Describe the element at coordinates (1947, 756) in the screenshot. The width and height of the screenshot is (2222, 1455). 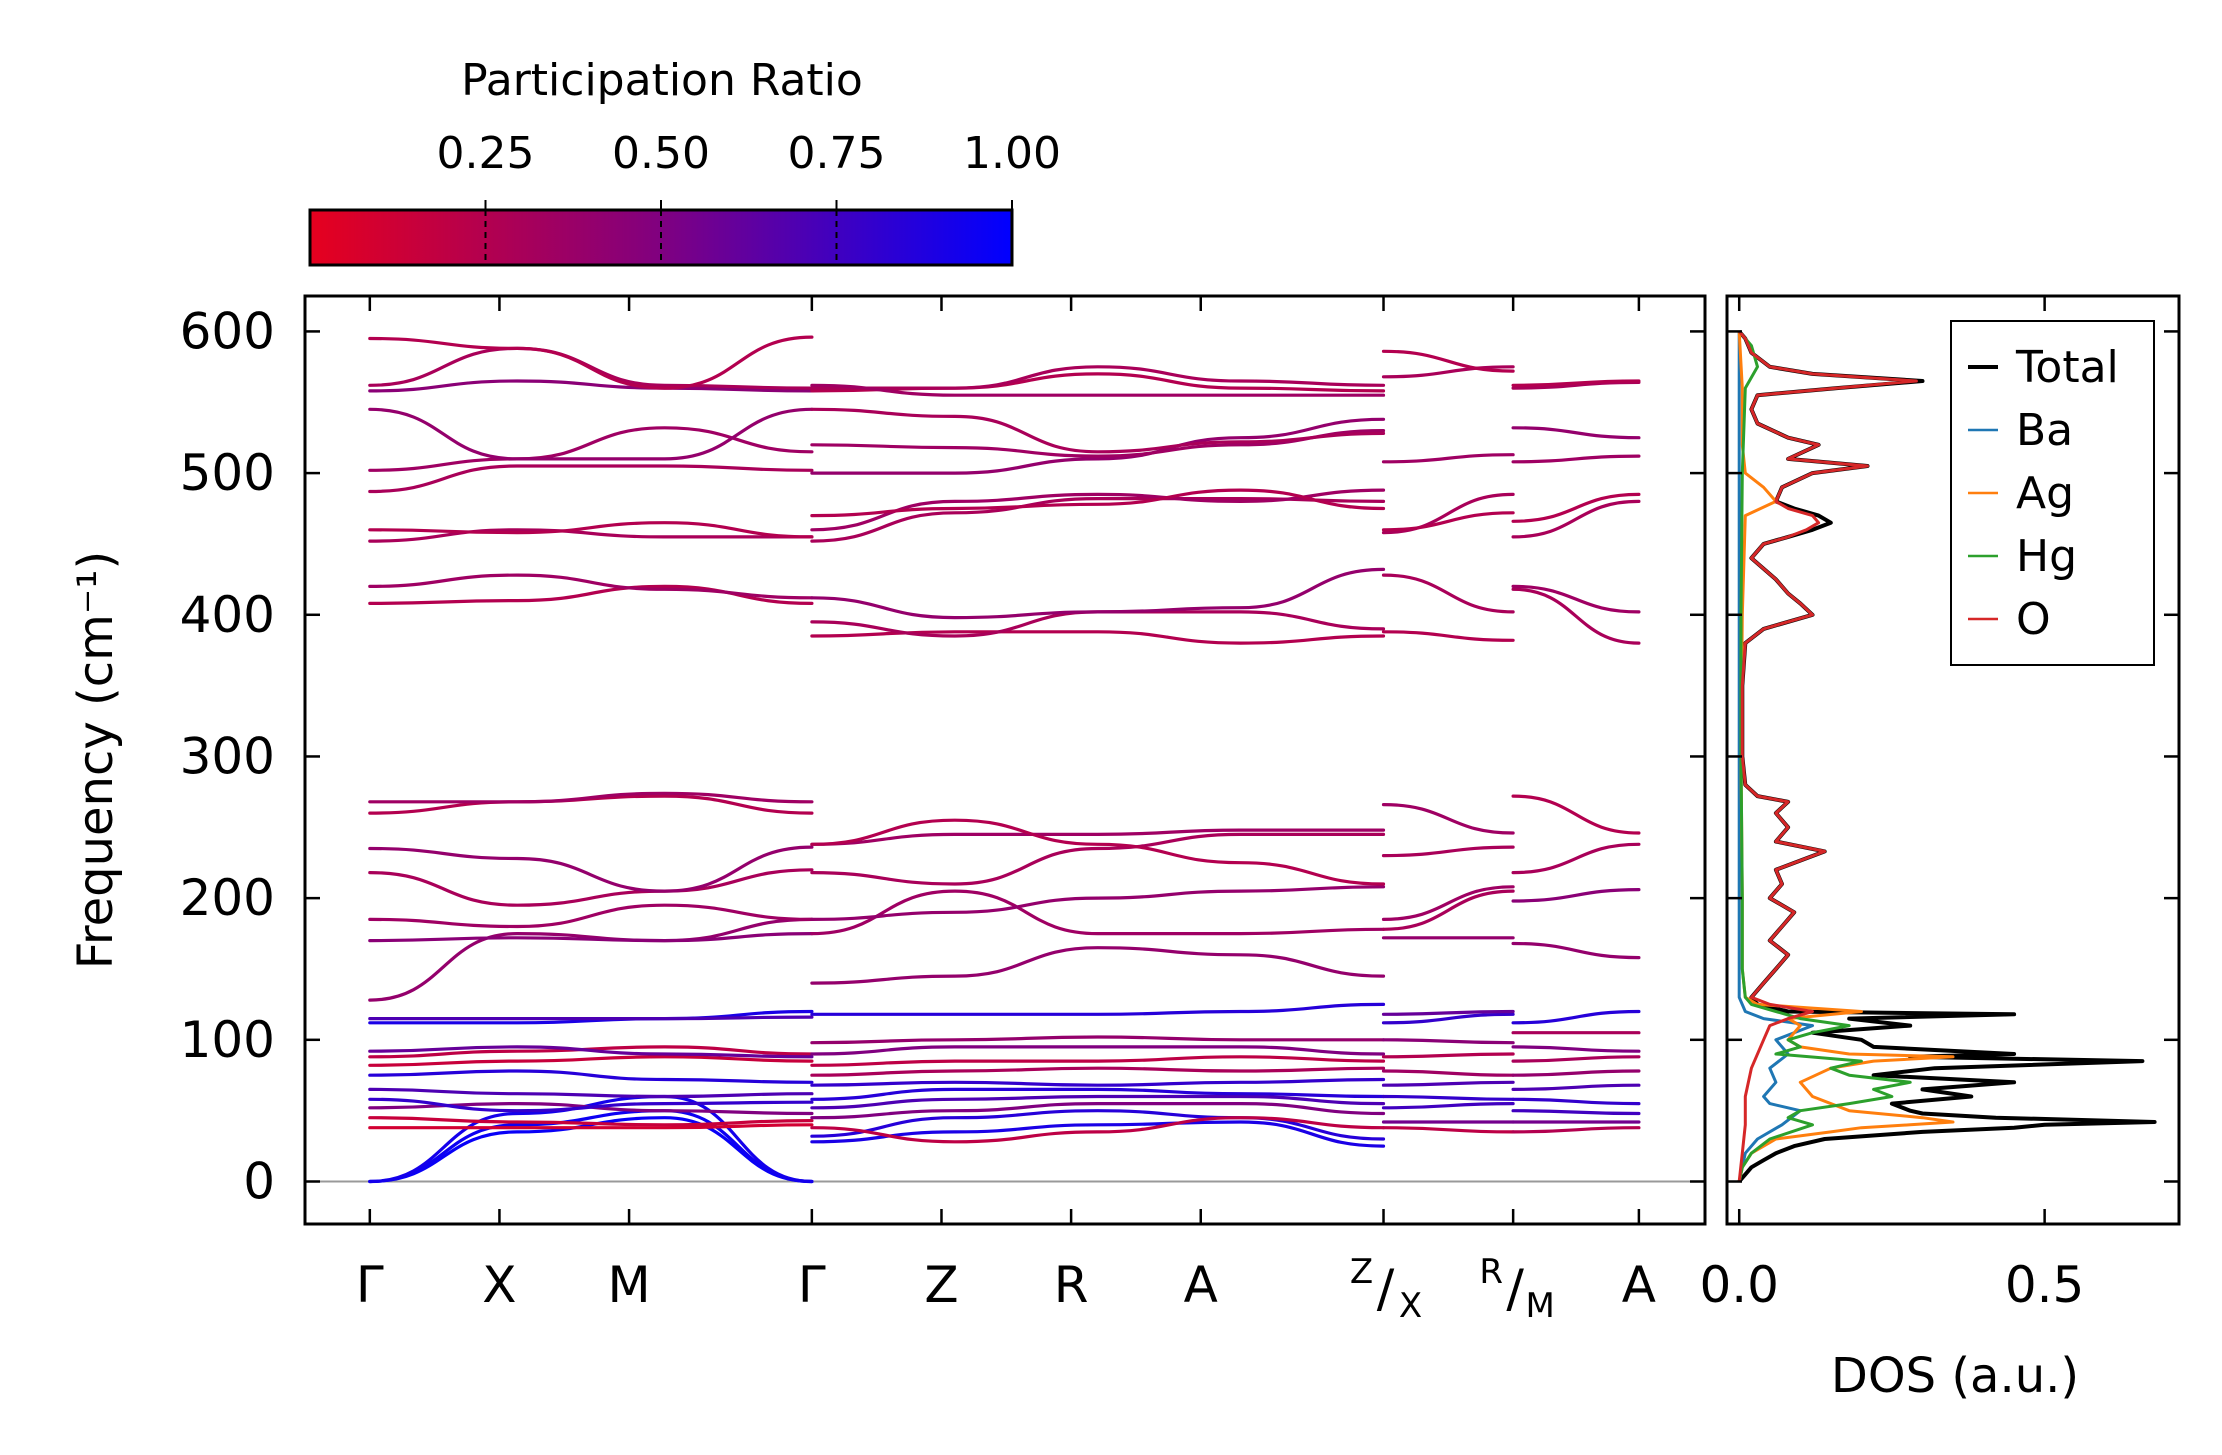
I see `dos-lines` at that location.